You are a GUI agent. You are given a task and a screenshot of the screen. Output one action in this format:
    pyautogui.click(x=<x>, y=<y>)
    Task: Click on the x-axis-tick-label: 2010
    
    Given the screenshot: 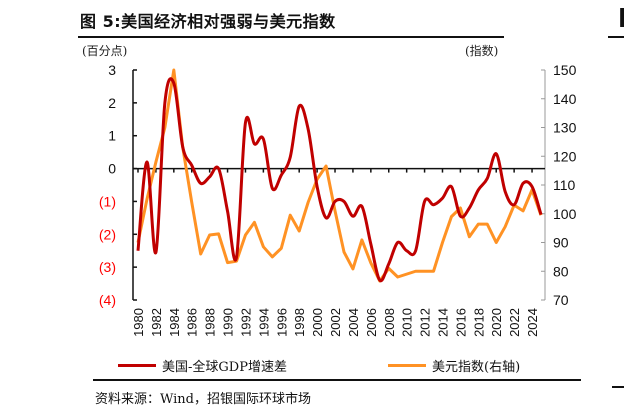 What is the action you would take?
    pyautogui.click(x=407, y=322)
    